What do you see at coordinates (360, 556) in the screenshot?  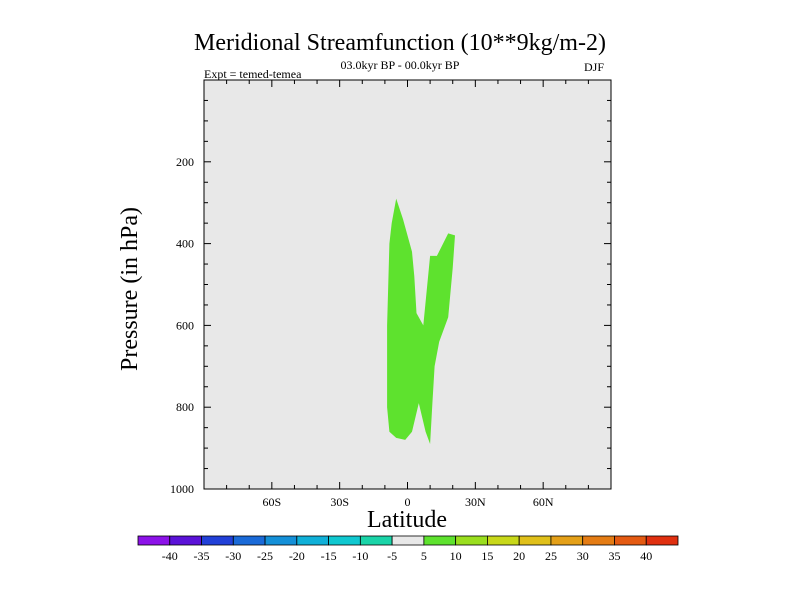 I see `colorbar-label: -10` at bounding box center [360, 556].